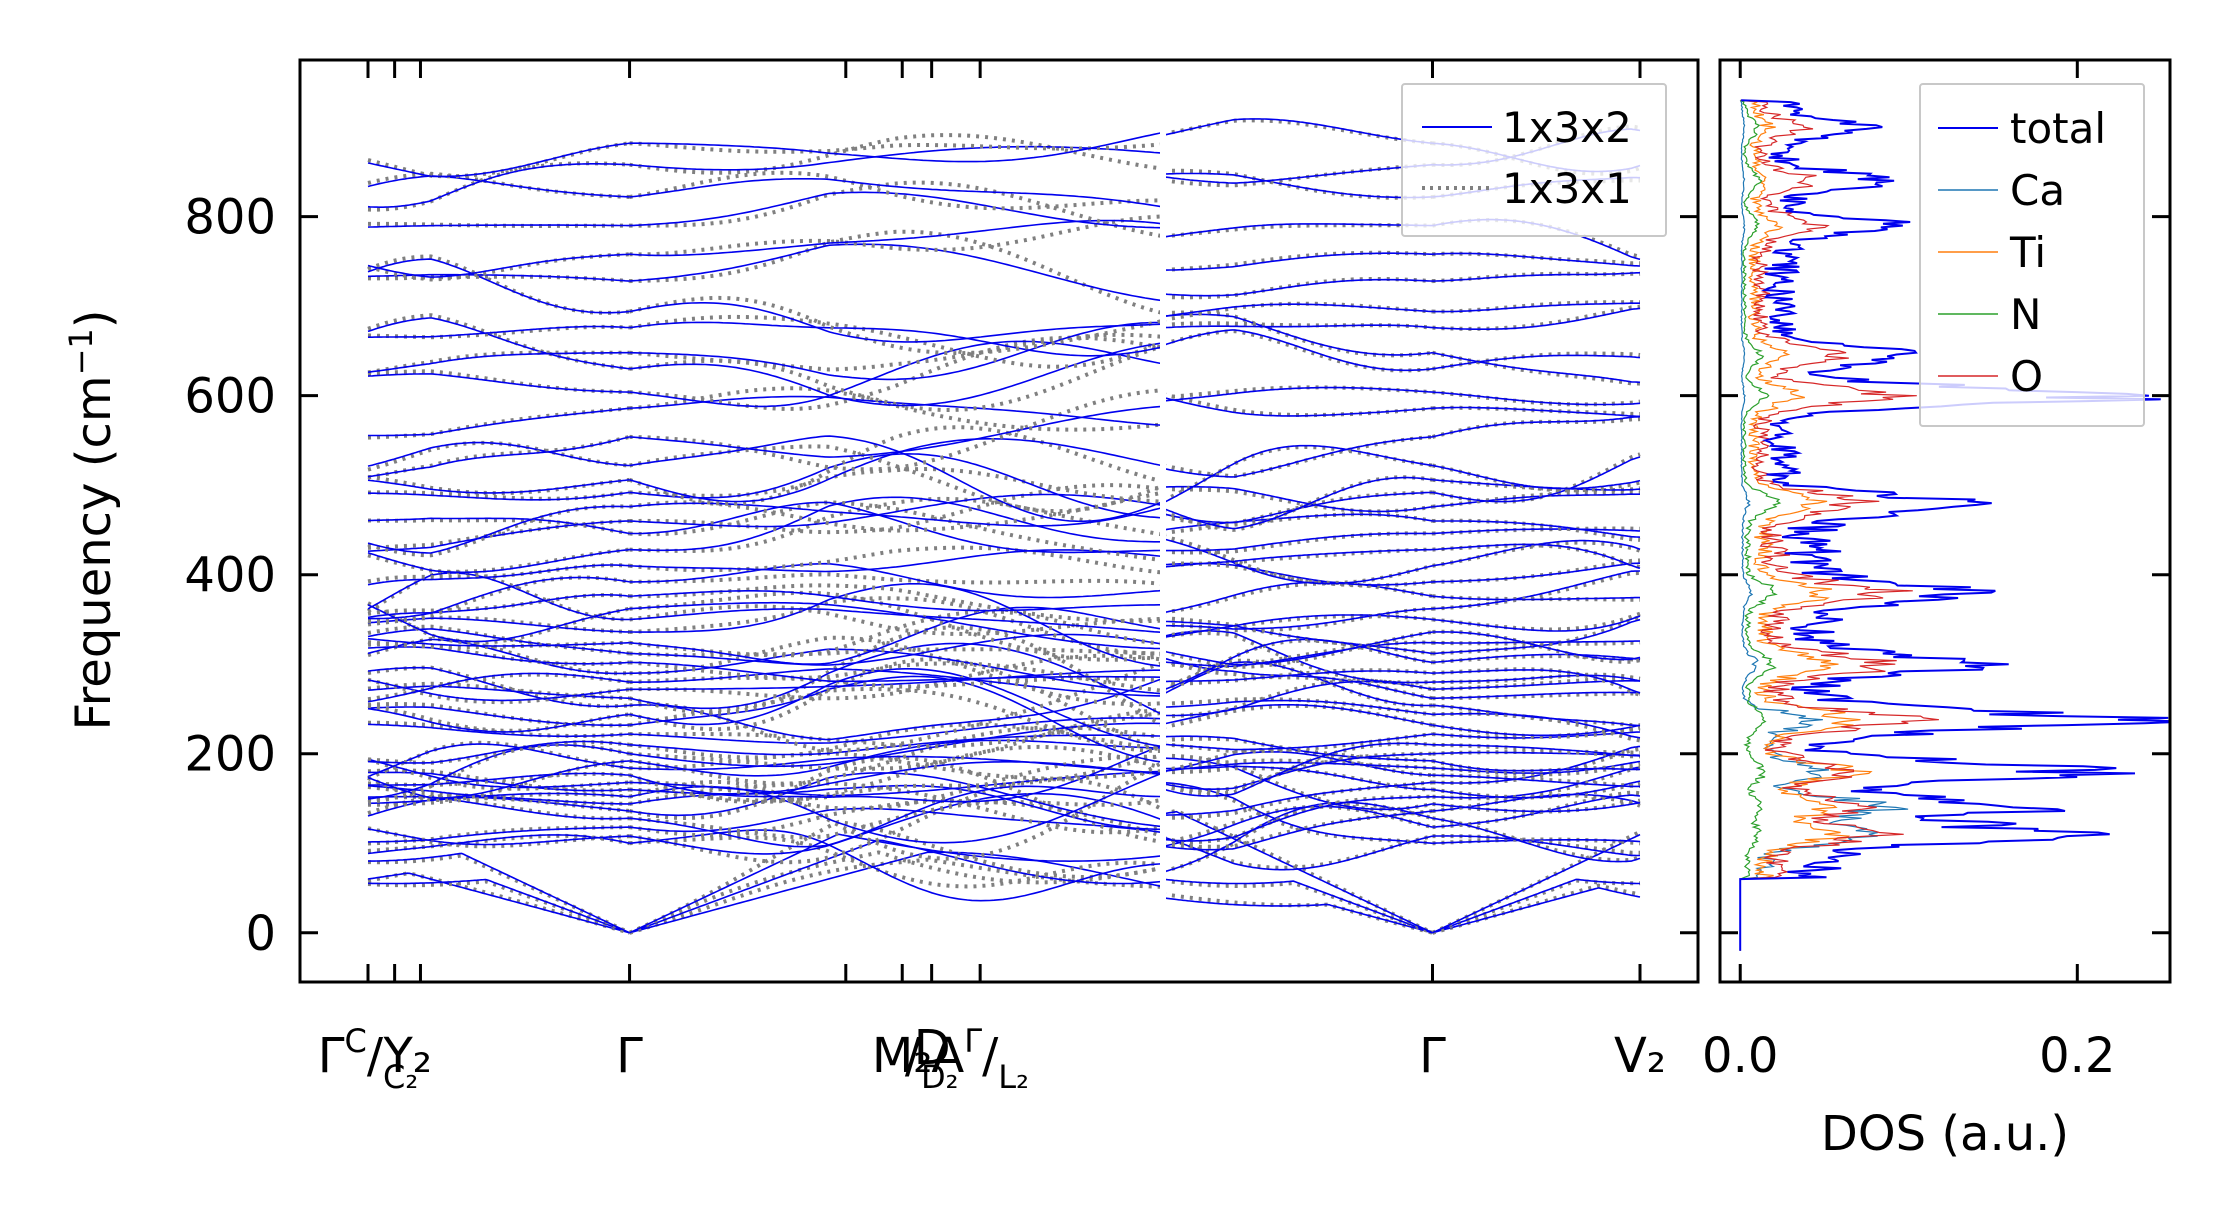 The height and width of the screenshot is (1220, 2222). Describe the element at coordinates (230, 397) in the screenshot. I see `band-y-tick-label: 600` at that location.